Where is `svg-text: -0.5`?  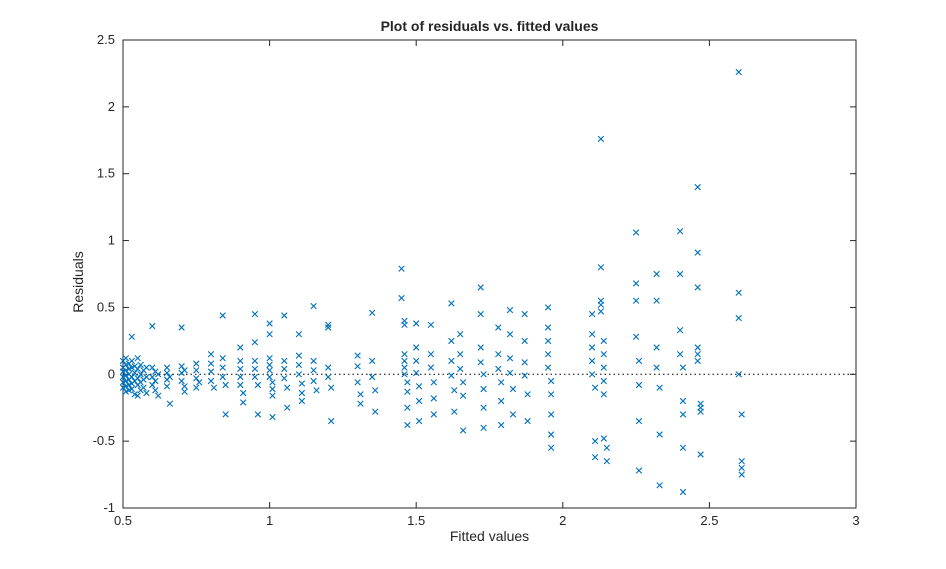 svg-text: -0.5 is located at coordinates (104, 440).